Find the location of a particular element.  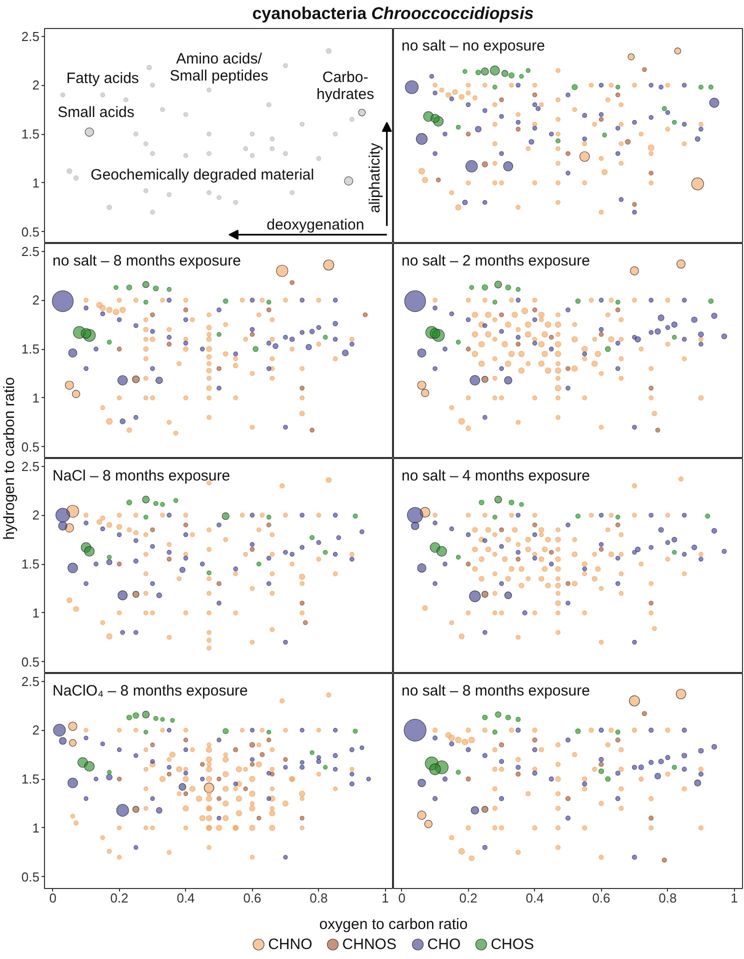

annotation: Small acids is located at coordinates (96, 113).